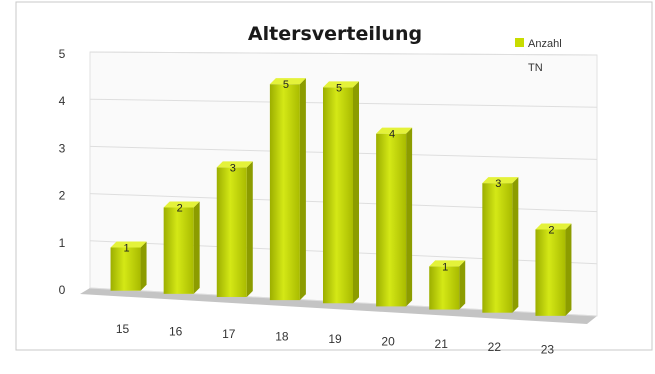  I want to click on x-tick-label: 20, so click(388, 342).